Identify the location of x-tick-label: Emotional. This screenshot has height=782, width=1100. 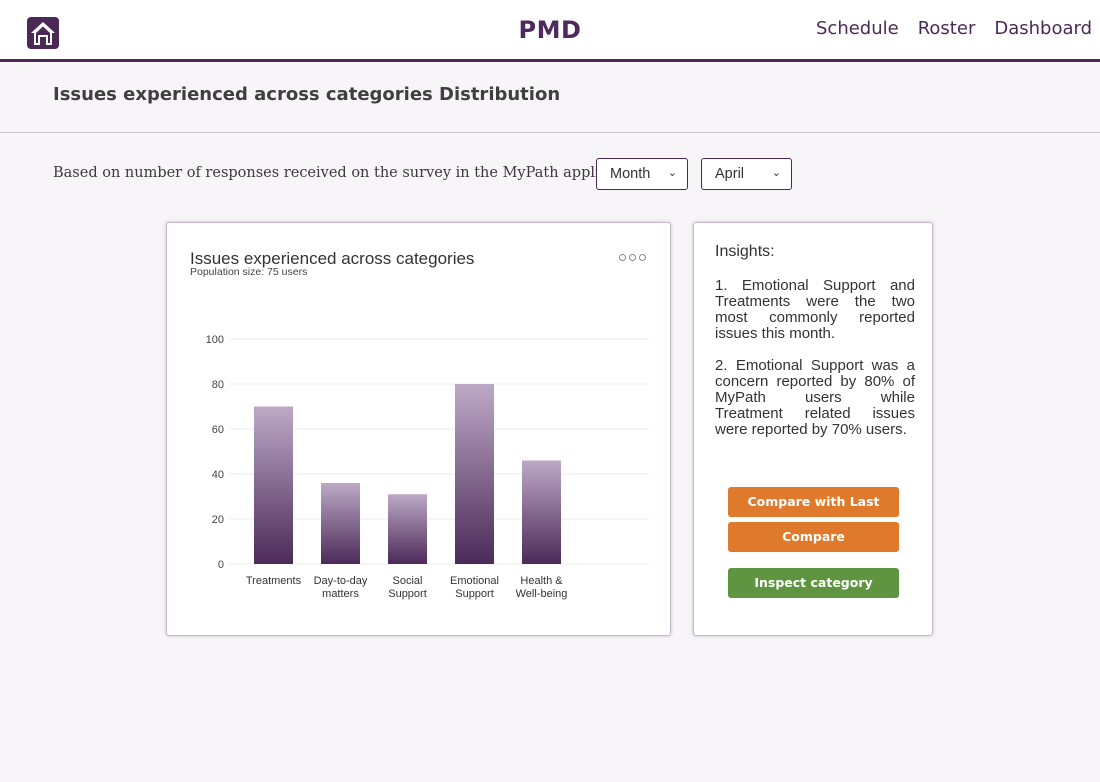
(474, 581).